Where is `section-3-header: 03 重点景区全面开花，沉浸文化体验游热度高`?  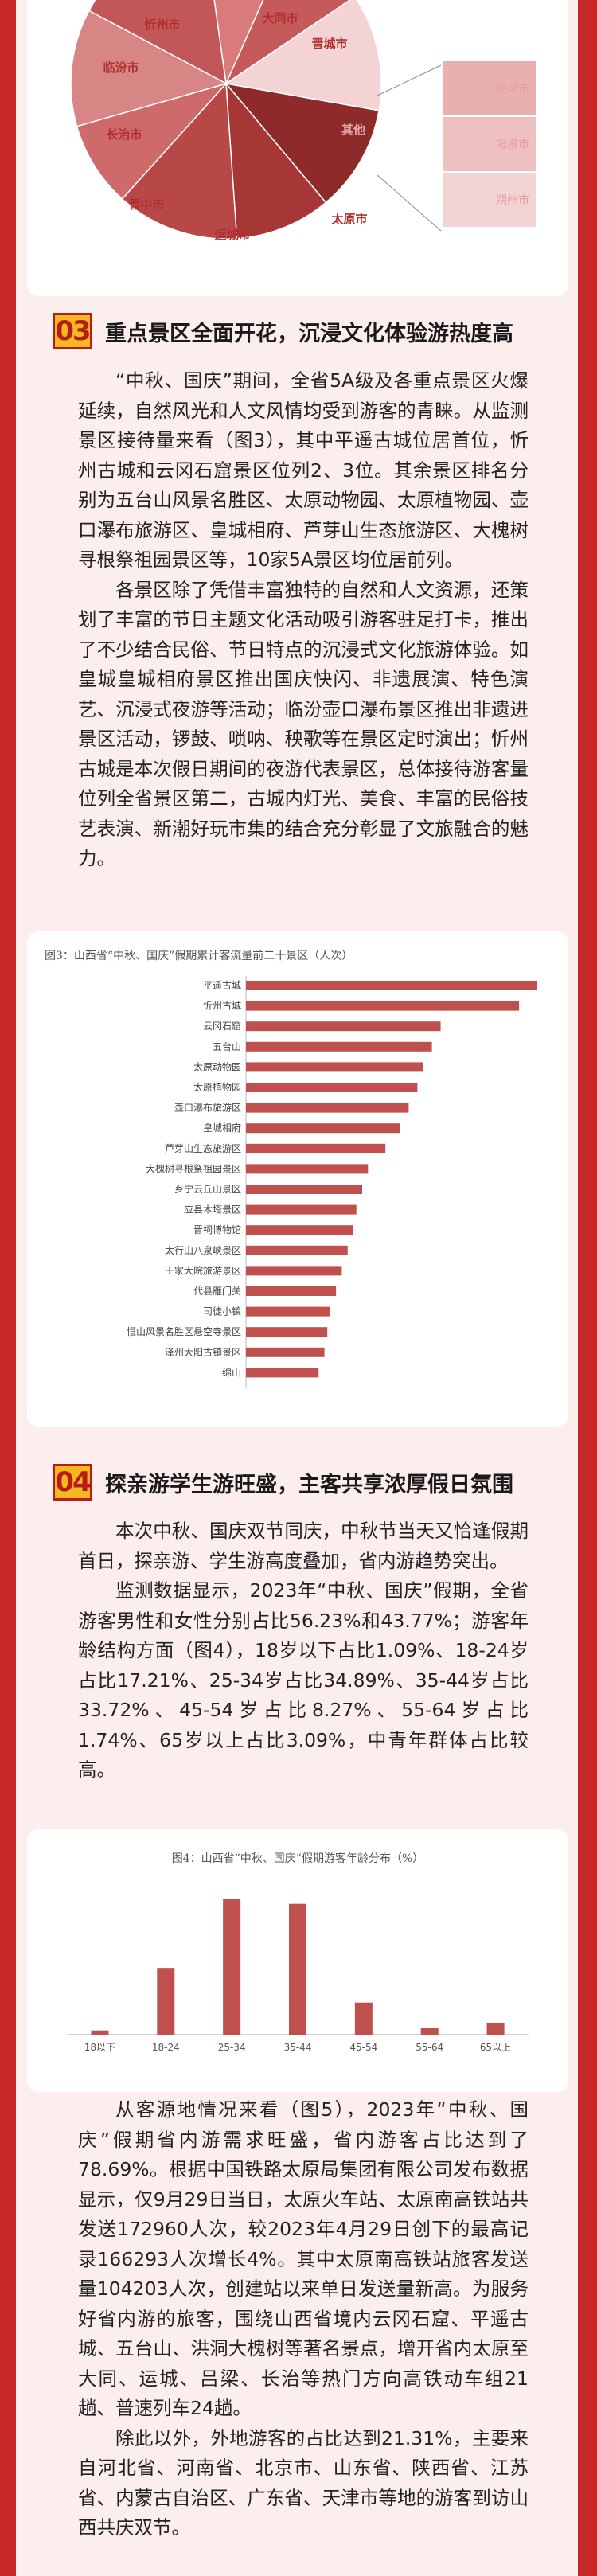
section-3-header: 03 重点景区全面开花，沉浸文化体验游热度高 is located at coordinates (304, 331).